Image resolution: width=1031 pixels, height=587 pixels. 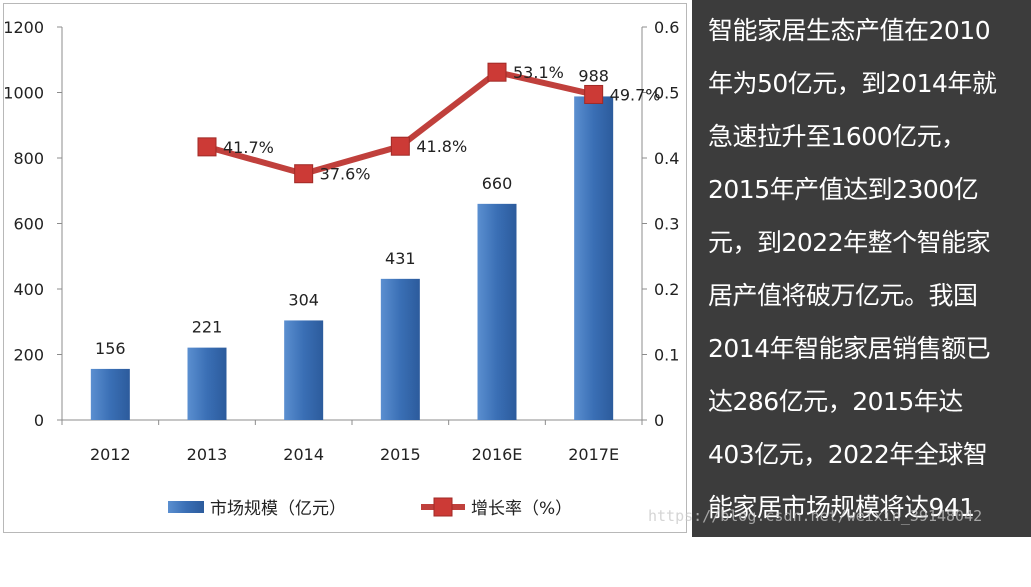 I want to click on bar-data-label: 221, so click(x=207, y=327).